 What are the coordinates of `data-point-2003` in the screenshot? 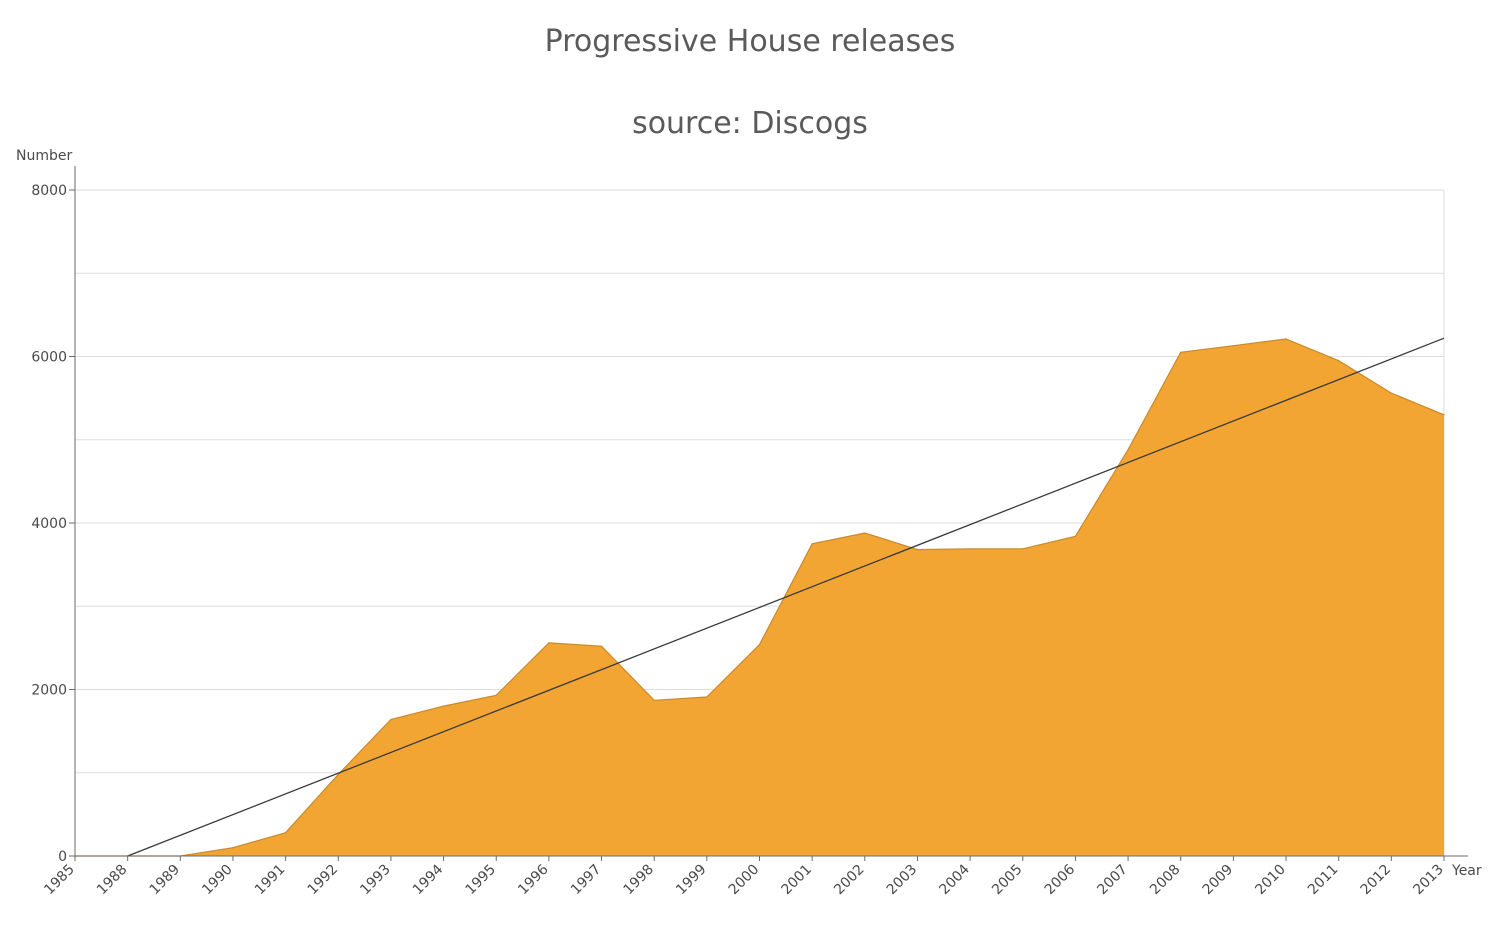 It's located at (917, 550).